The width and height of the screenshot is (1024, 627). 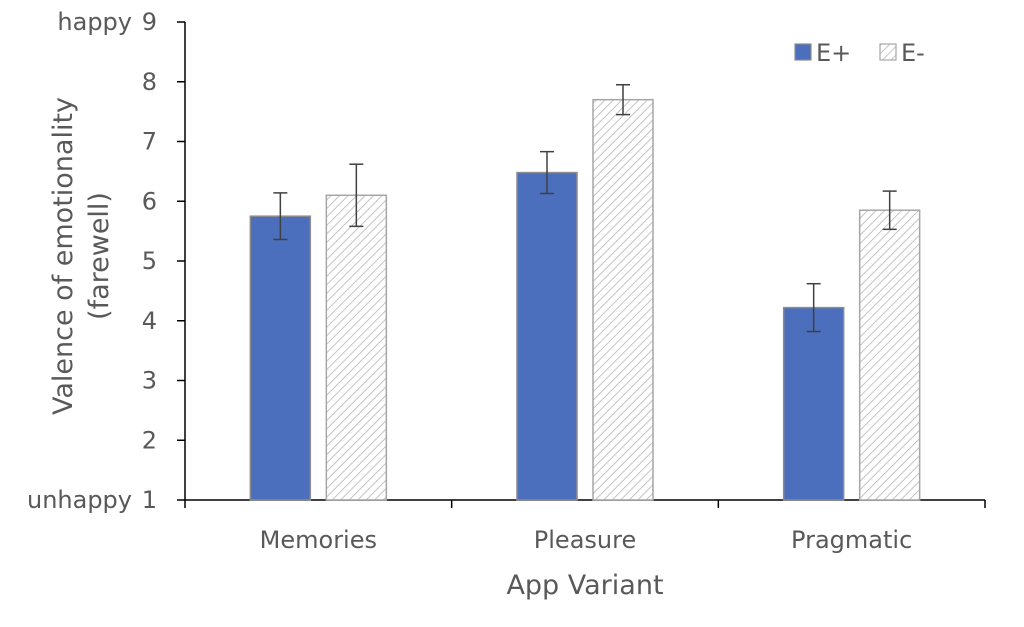 I want to click on bar-e-plus-memories, so click(x=280, y=358).